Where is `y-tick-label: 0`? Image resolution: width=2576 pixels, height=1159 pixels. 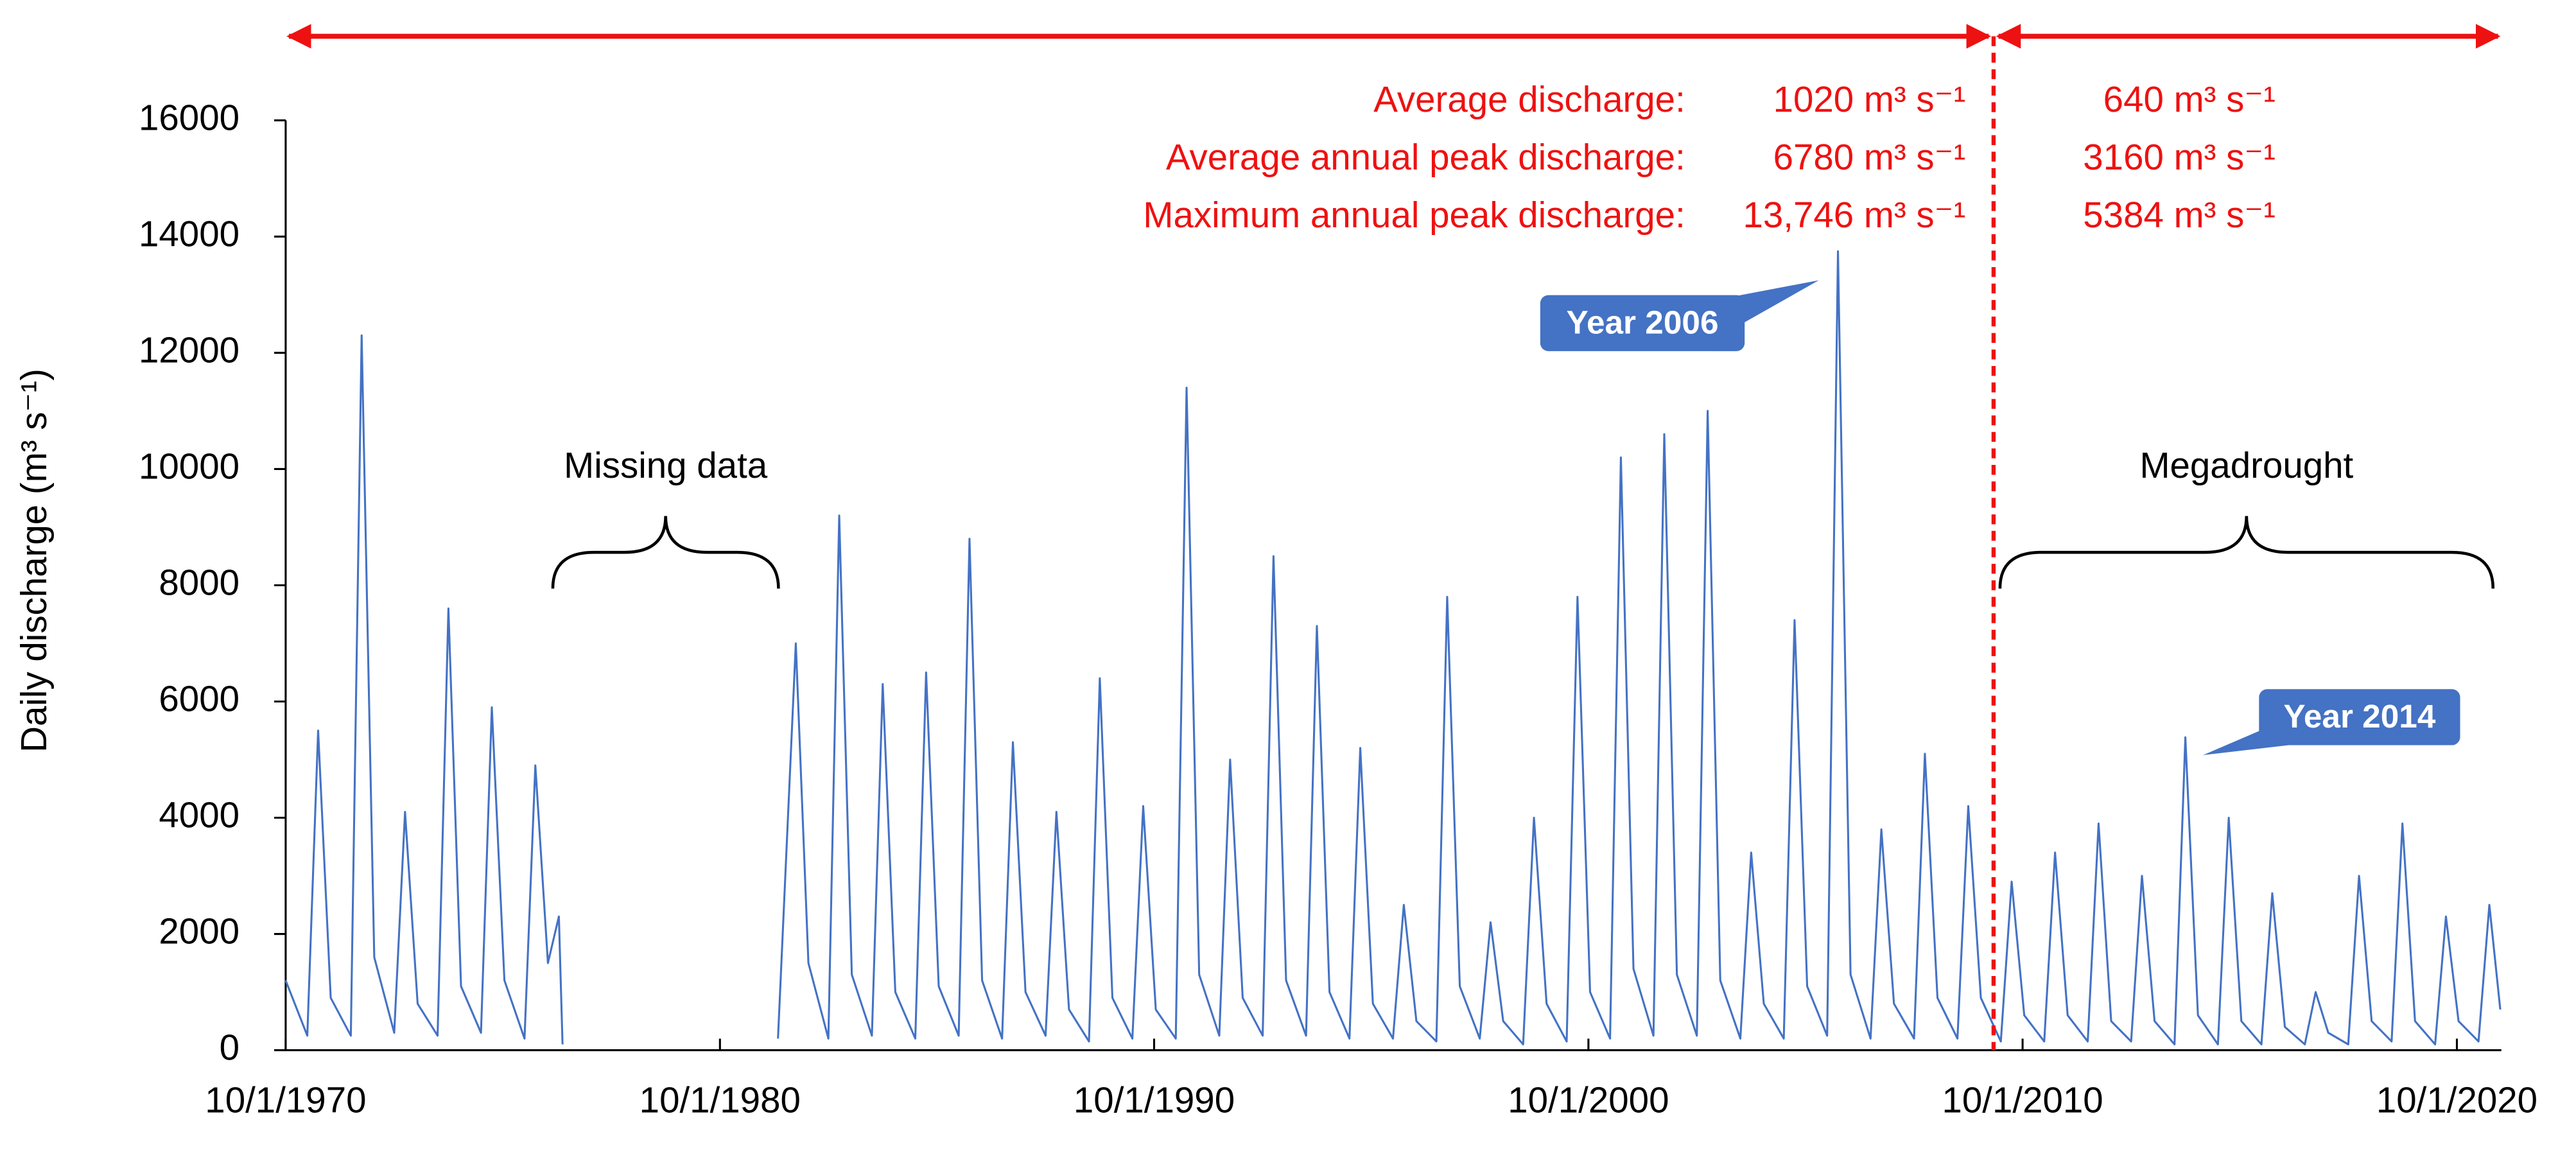 y-tick-label: 0 is located at coordinates (229, 1047).